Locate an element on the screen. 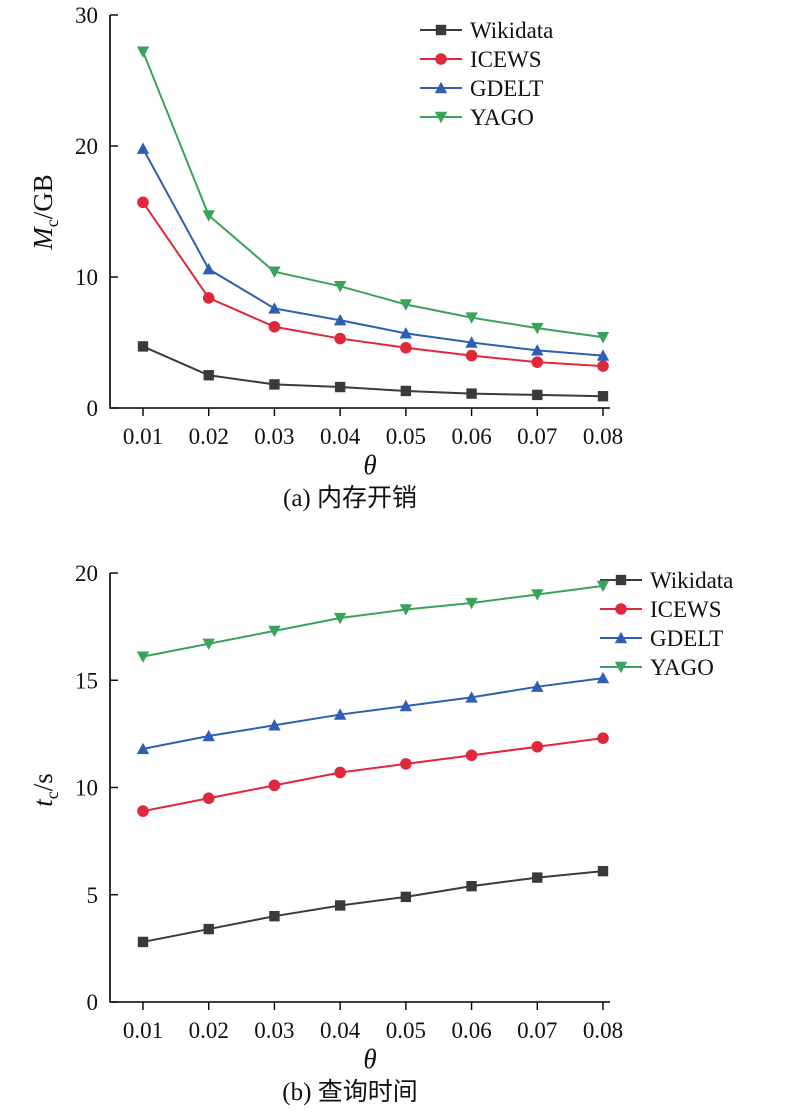 This screenshot has height=1115, width=800. y-tick-label: 30 is located at coordinates (86, 15).